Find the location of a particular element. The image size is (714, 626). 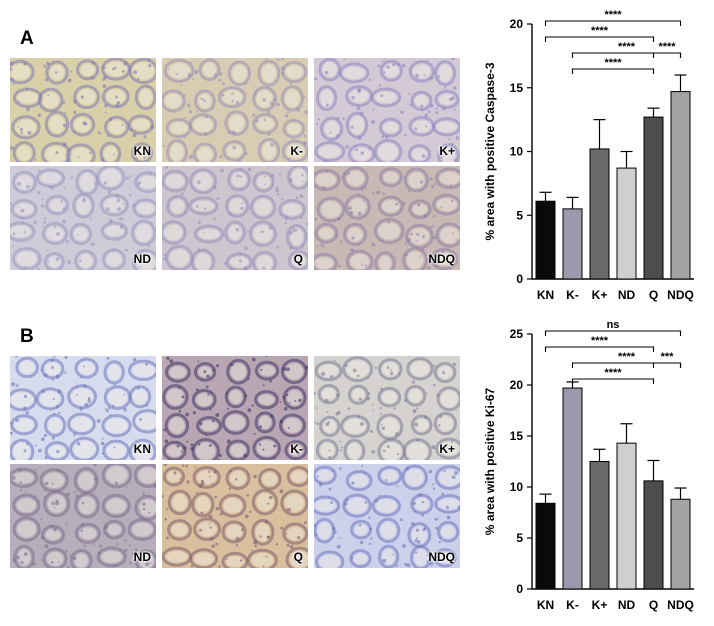

significance-label: ns is located at coordinates (613, 325).